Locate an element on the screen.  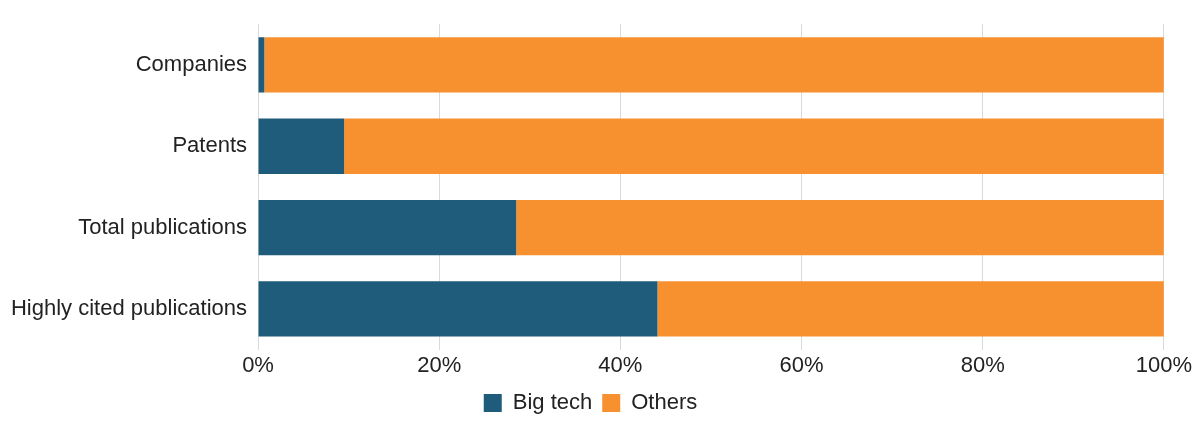
x-tick-label: 100% is located at coordinates (1164, 364).